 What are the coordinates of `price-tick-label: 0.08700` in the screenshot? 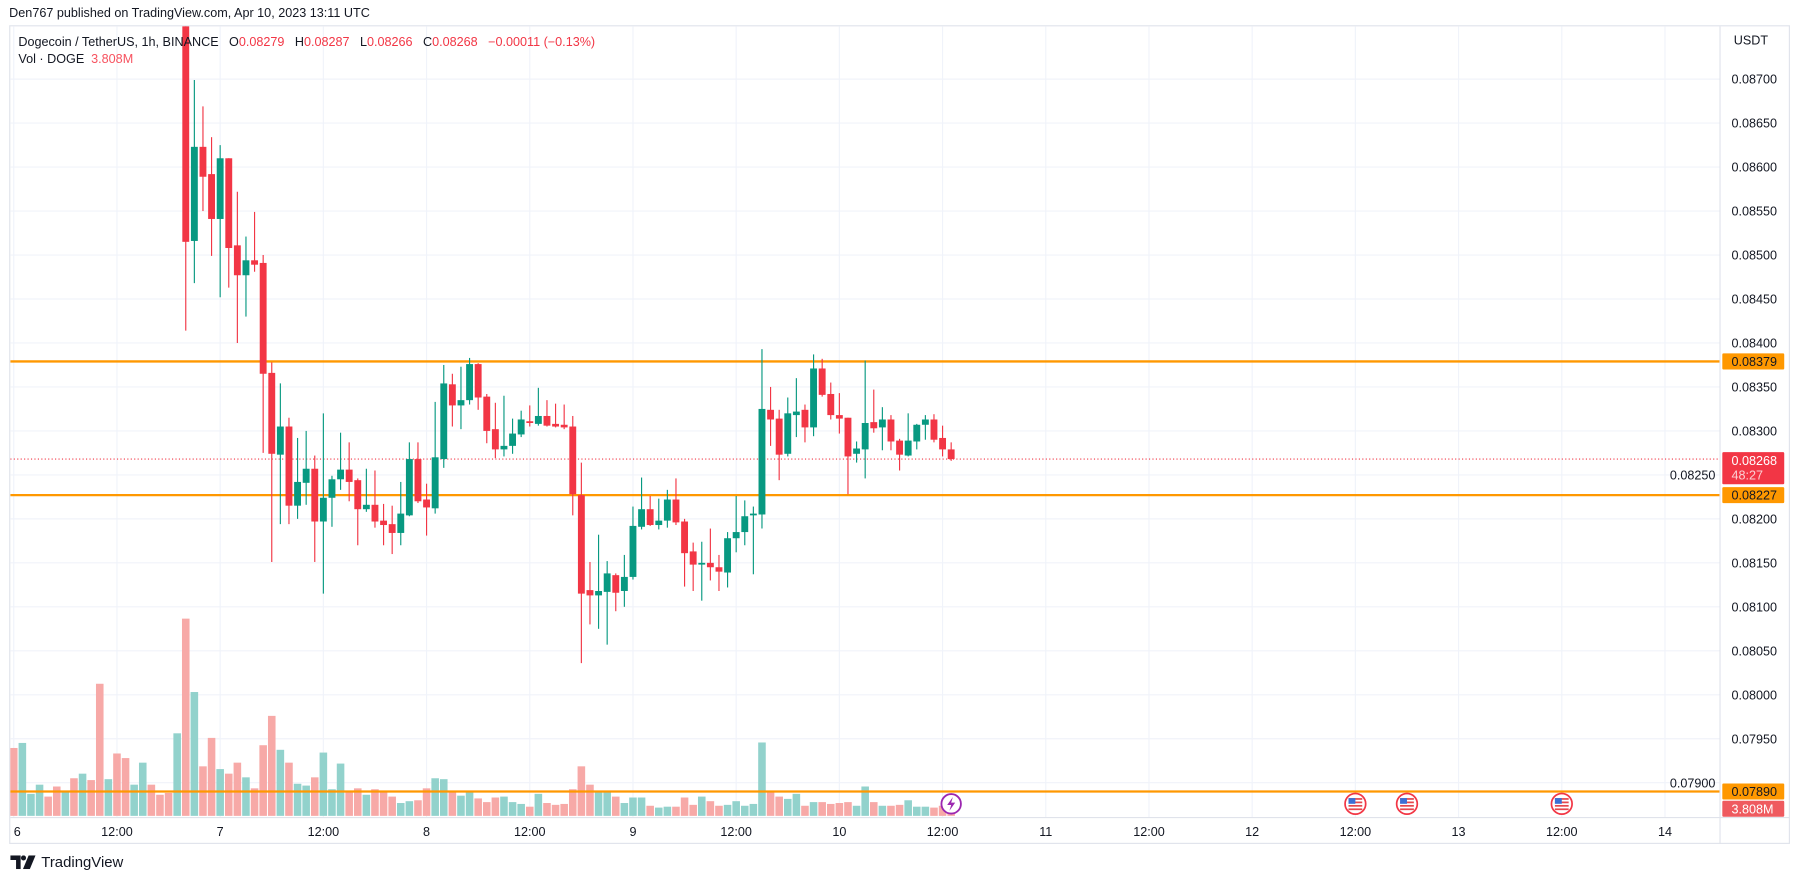 It's located at (1754, 80).